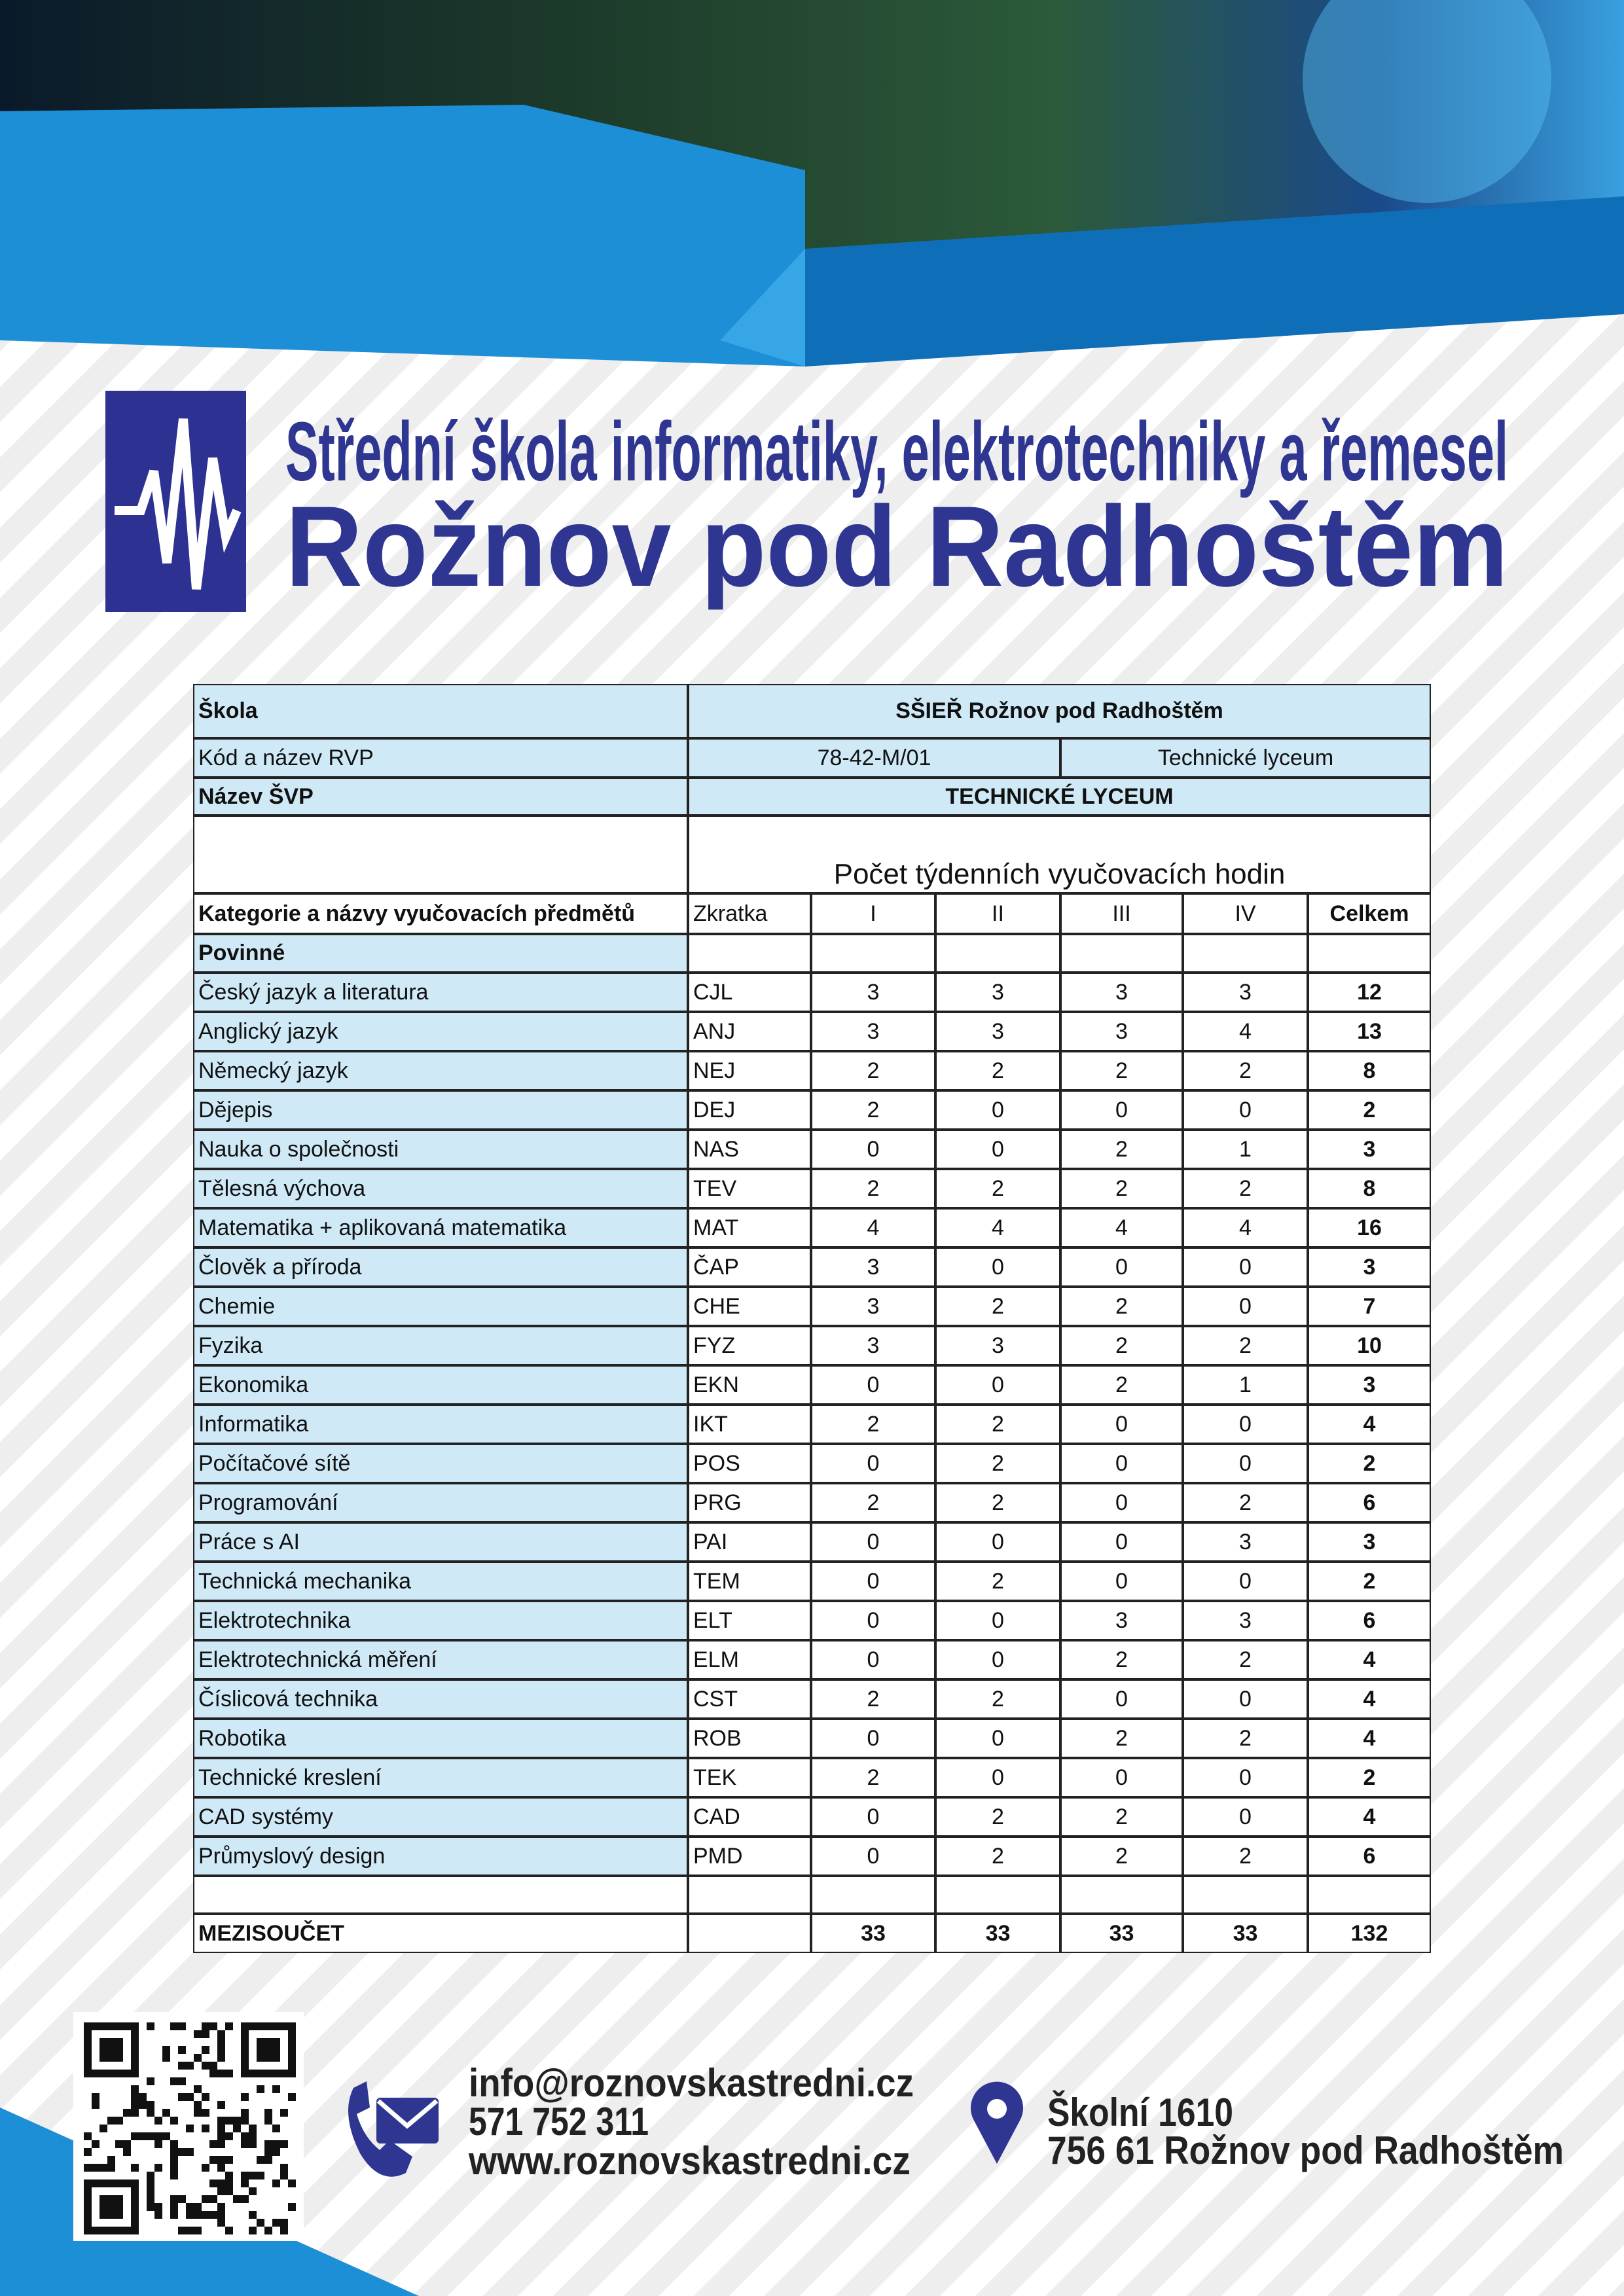 The height and width of the screenshot is (2296, 1624). Describe the element at coordinates (440, 953) in the screenshot. I see `section-label: Povinné` at that location.